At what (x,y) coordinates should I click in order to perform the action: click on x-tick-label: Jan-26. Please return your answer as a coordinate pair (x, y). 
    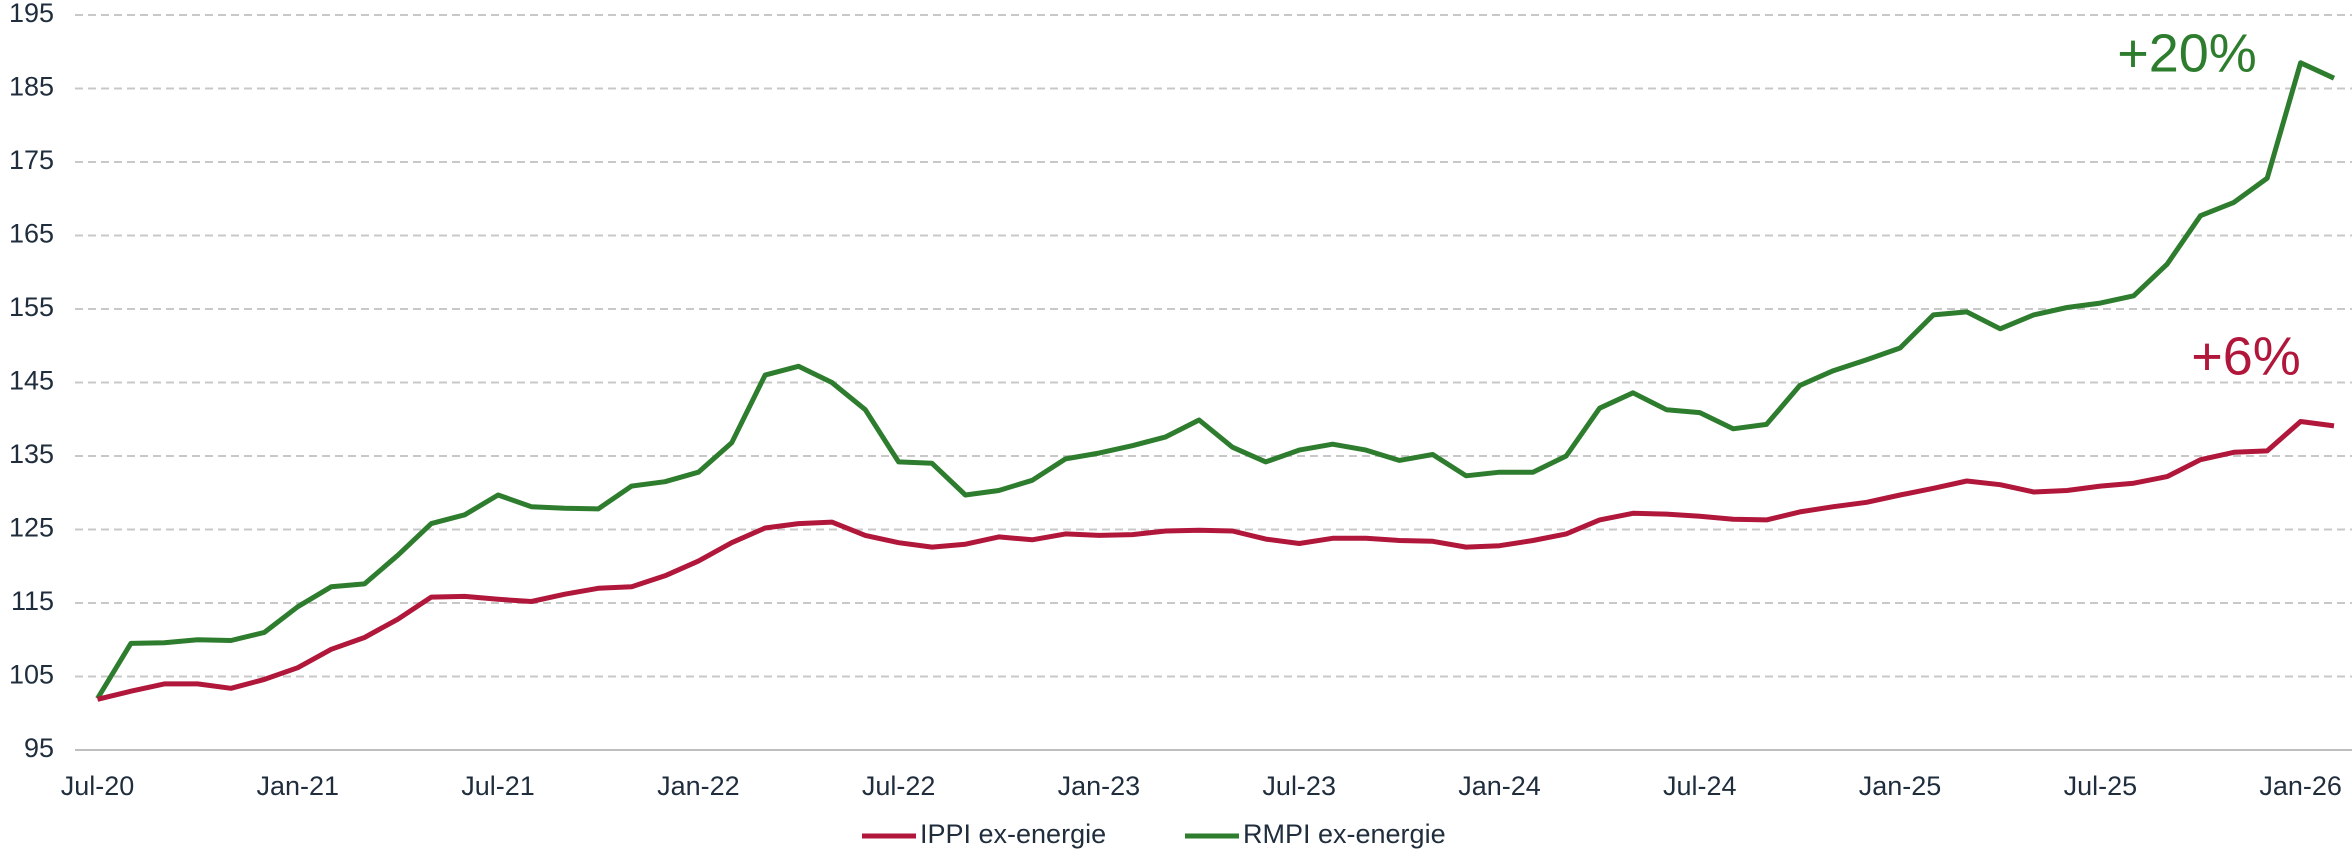
    Looking at the image, I should click on (2300, 786).